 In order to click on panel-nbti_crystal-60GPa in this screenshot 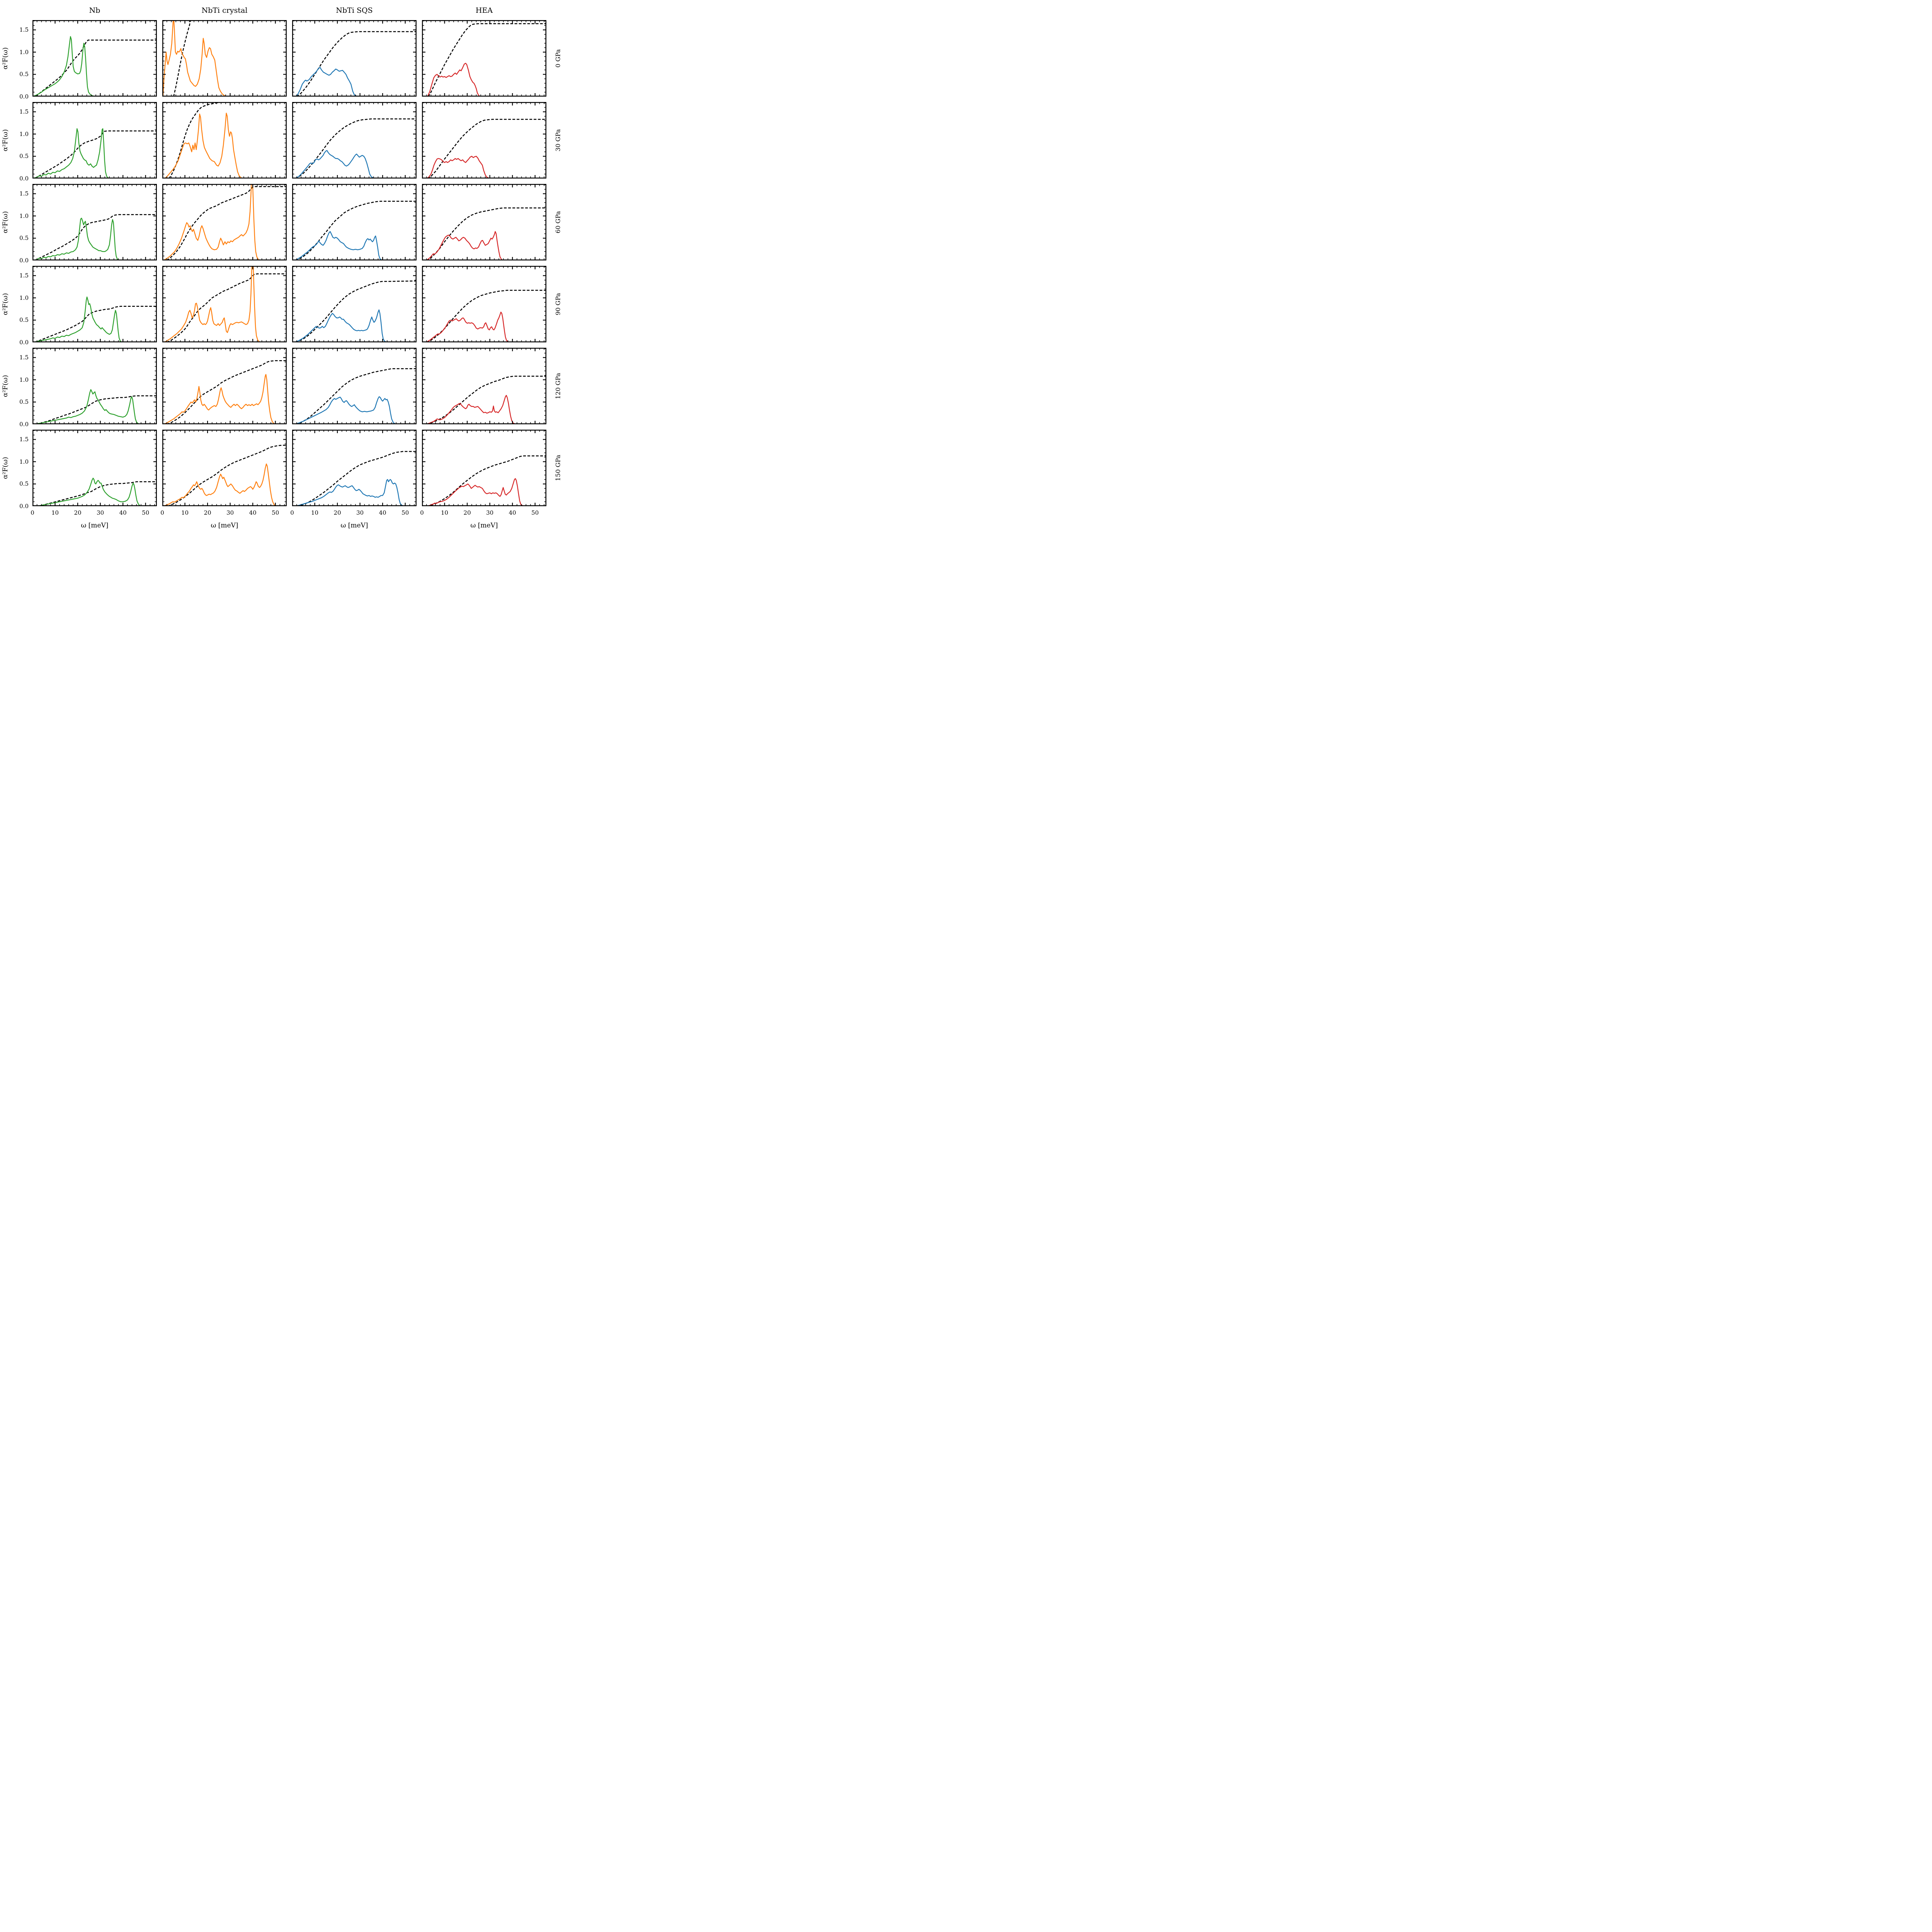, I will do `click(225, 222)`.